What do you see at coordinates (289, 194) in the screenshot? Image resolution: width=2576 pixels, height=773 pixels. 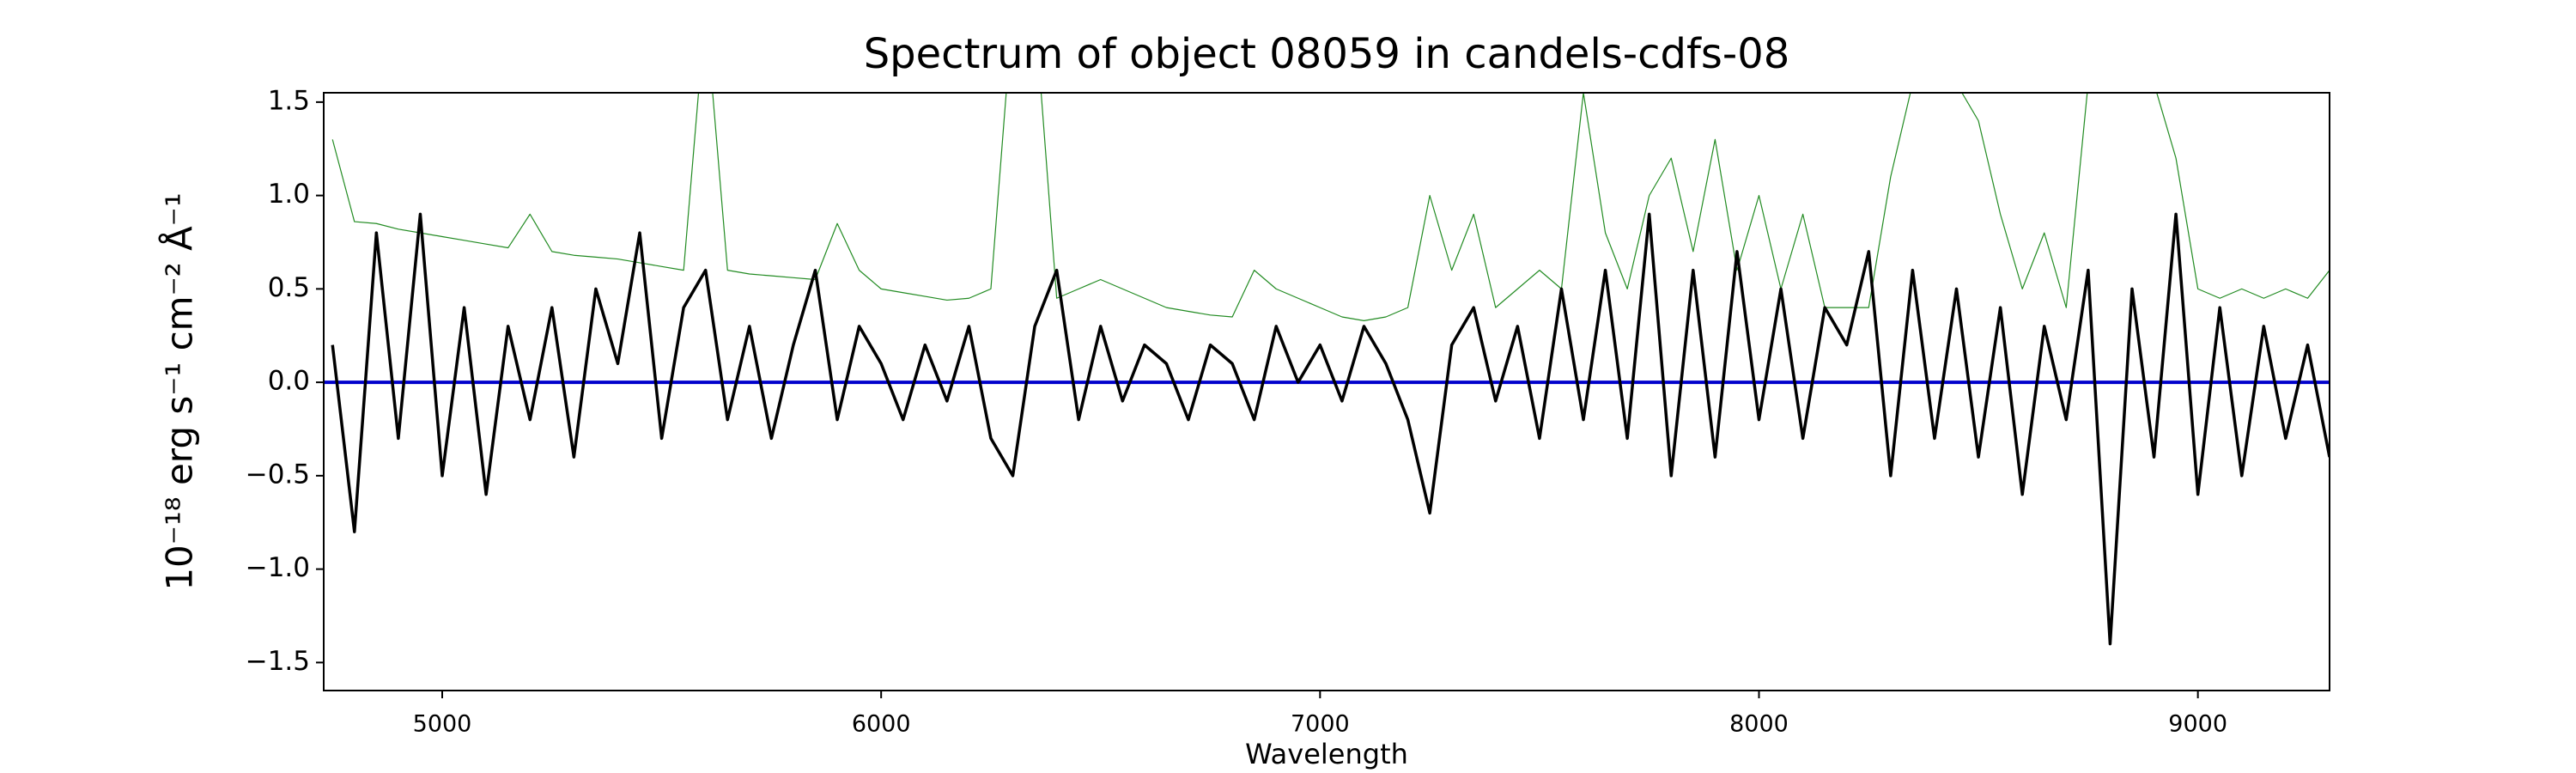 I see `y-tick-label: 1.0` at bounding box center [289, 194].